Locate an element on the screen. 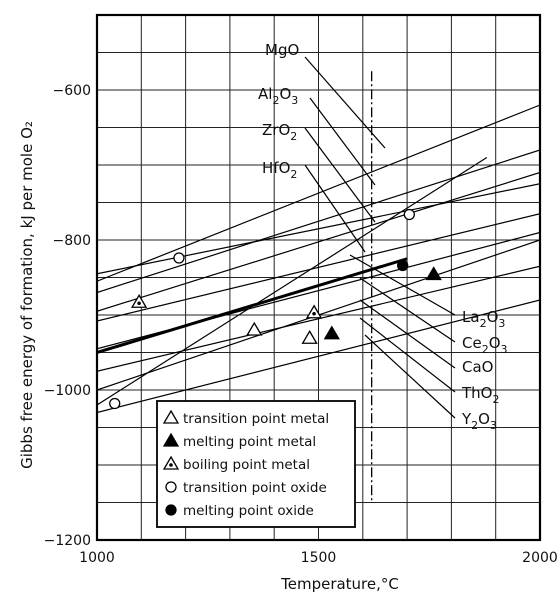  oxide-label: Y2O3 is located at coordinates (479, 421).